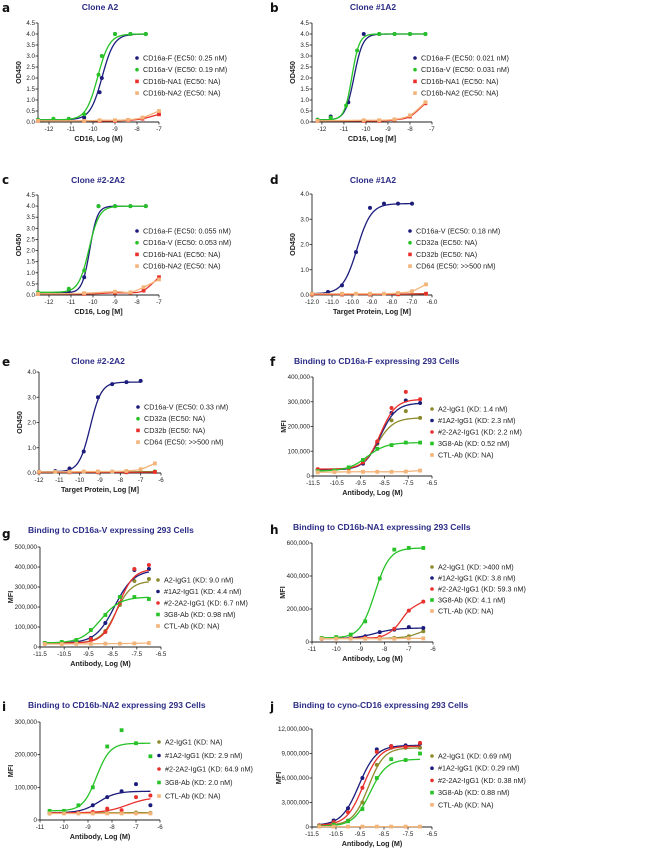 Image resolution: width=650 pixels, height=852 pixels. I want to click on y-tick-label: 200,000, so click(26, 755).